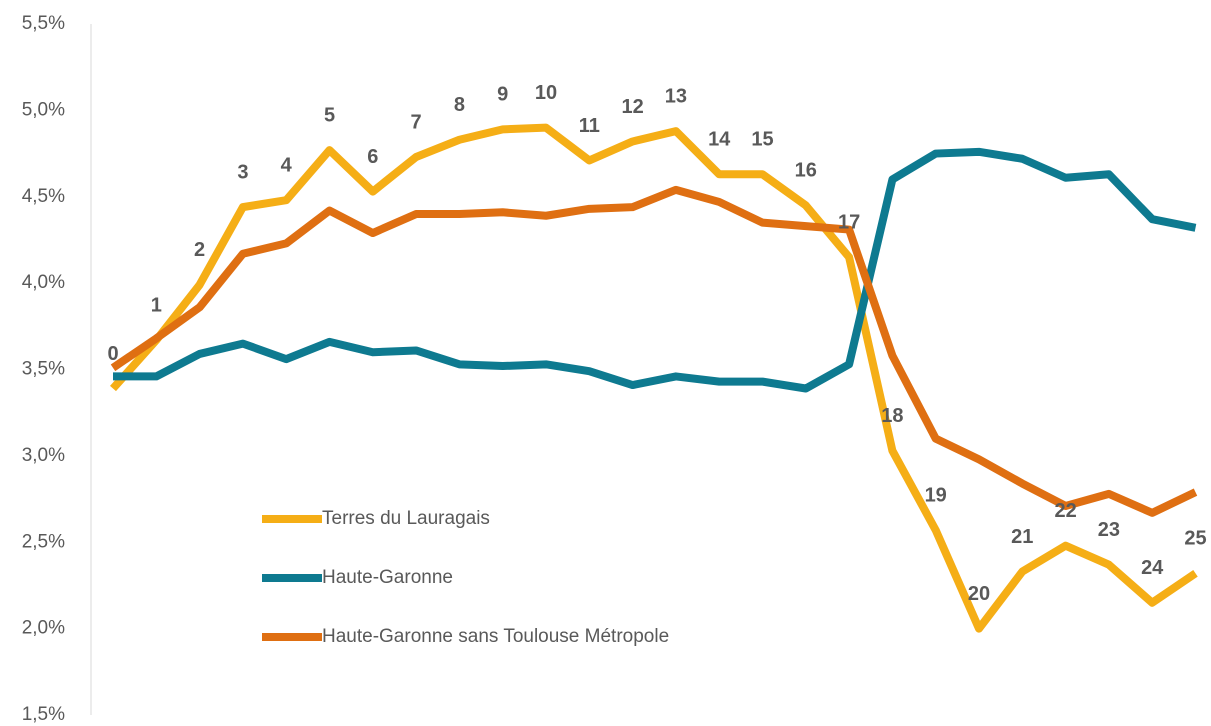 This screenshot has height=726, width=1211. I want to click on category-label: 14, so click(719, 140).